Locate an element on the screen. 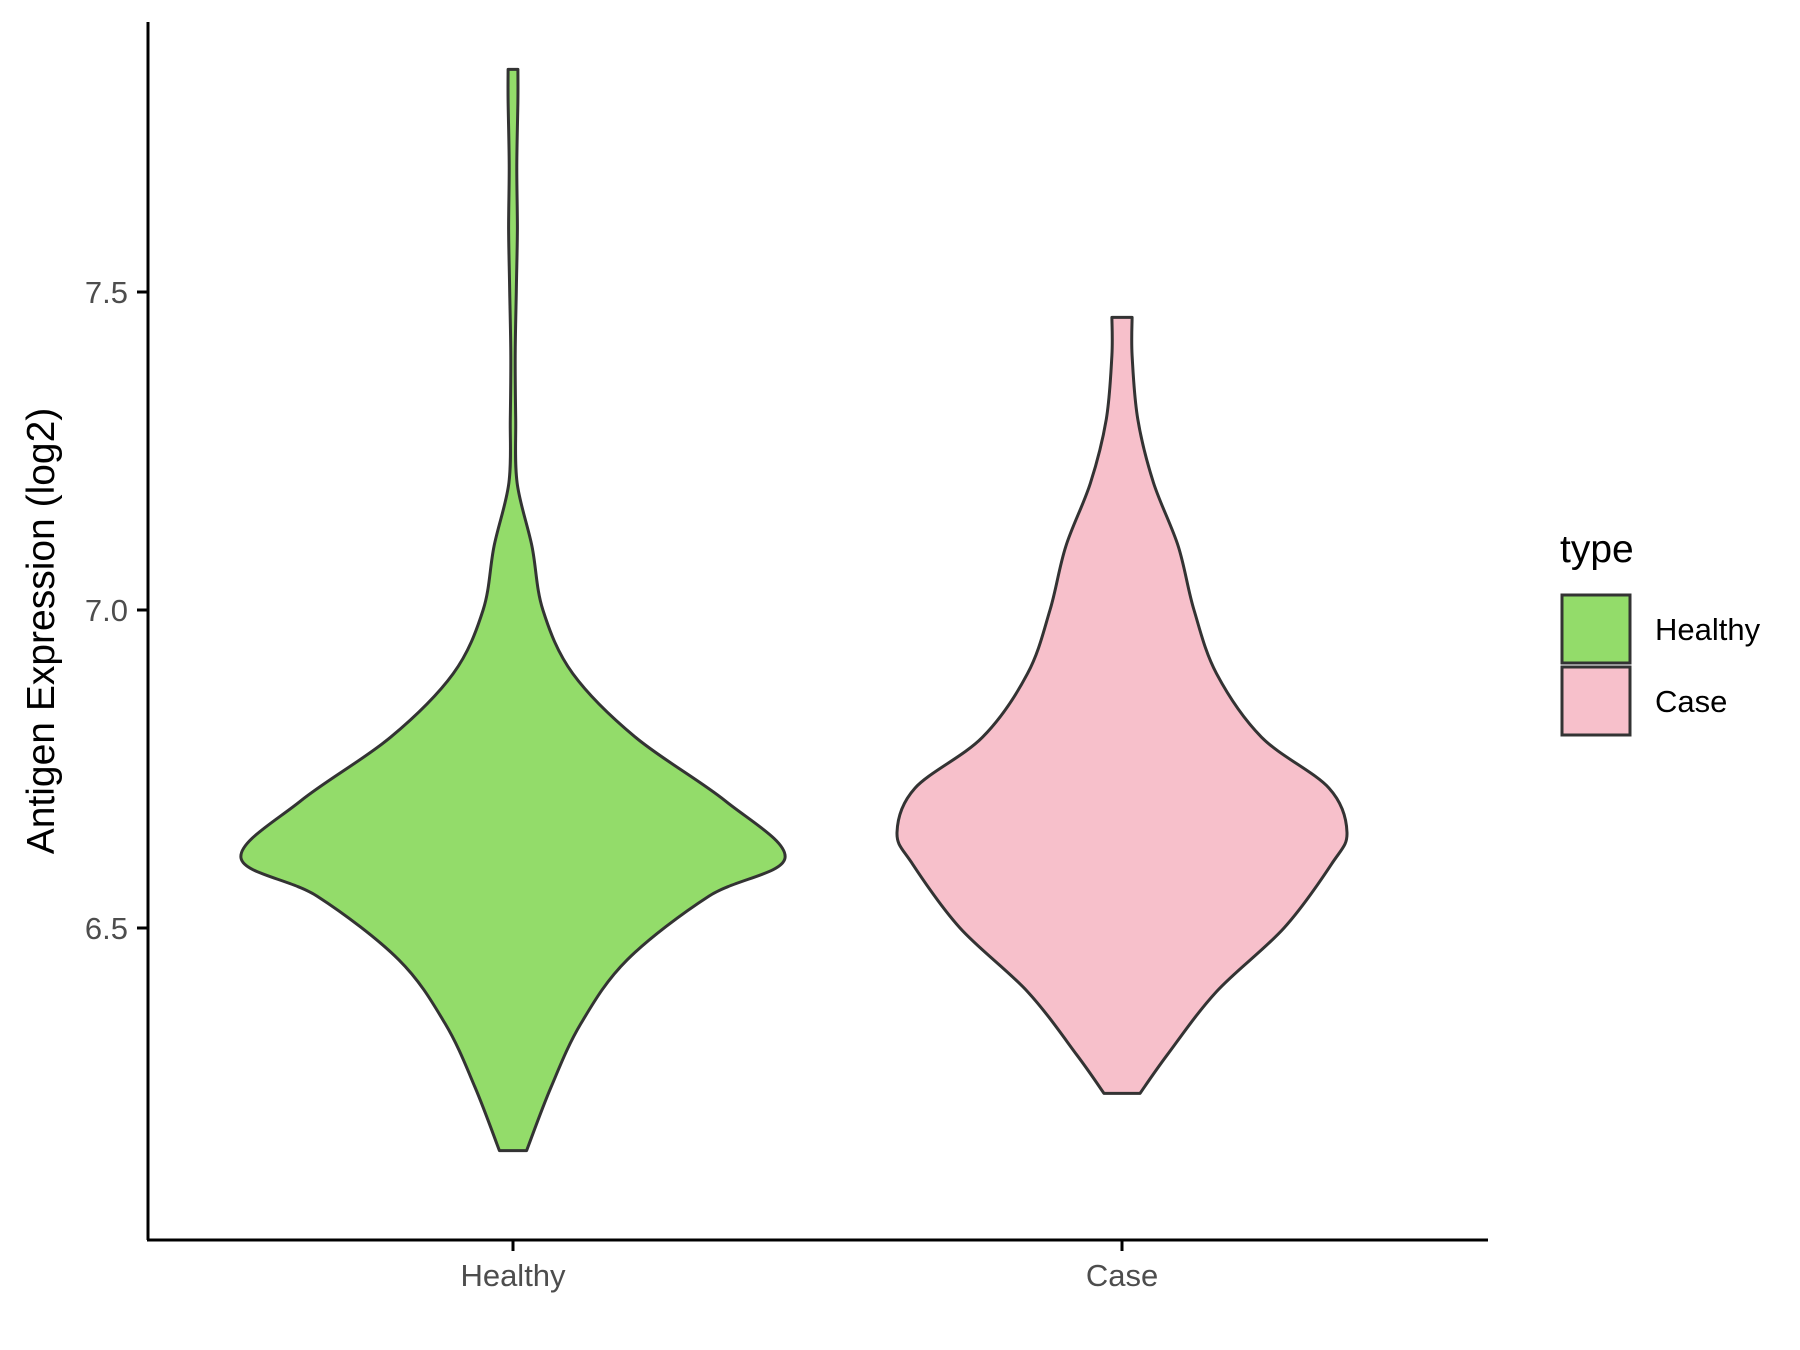 The width and height of the screenshot is (1800, 1350). x-axis: Healthy Case is located at coordinates (817, 1265).